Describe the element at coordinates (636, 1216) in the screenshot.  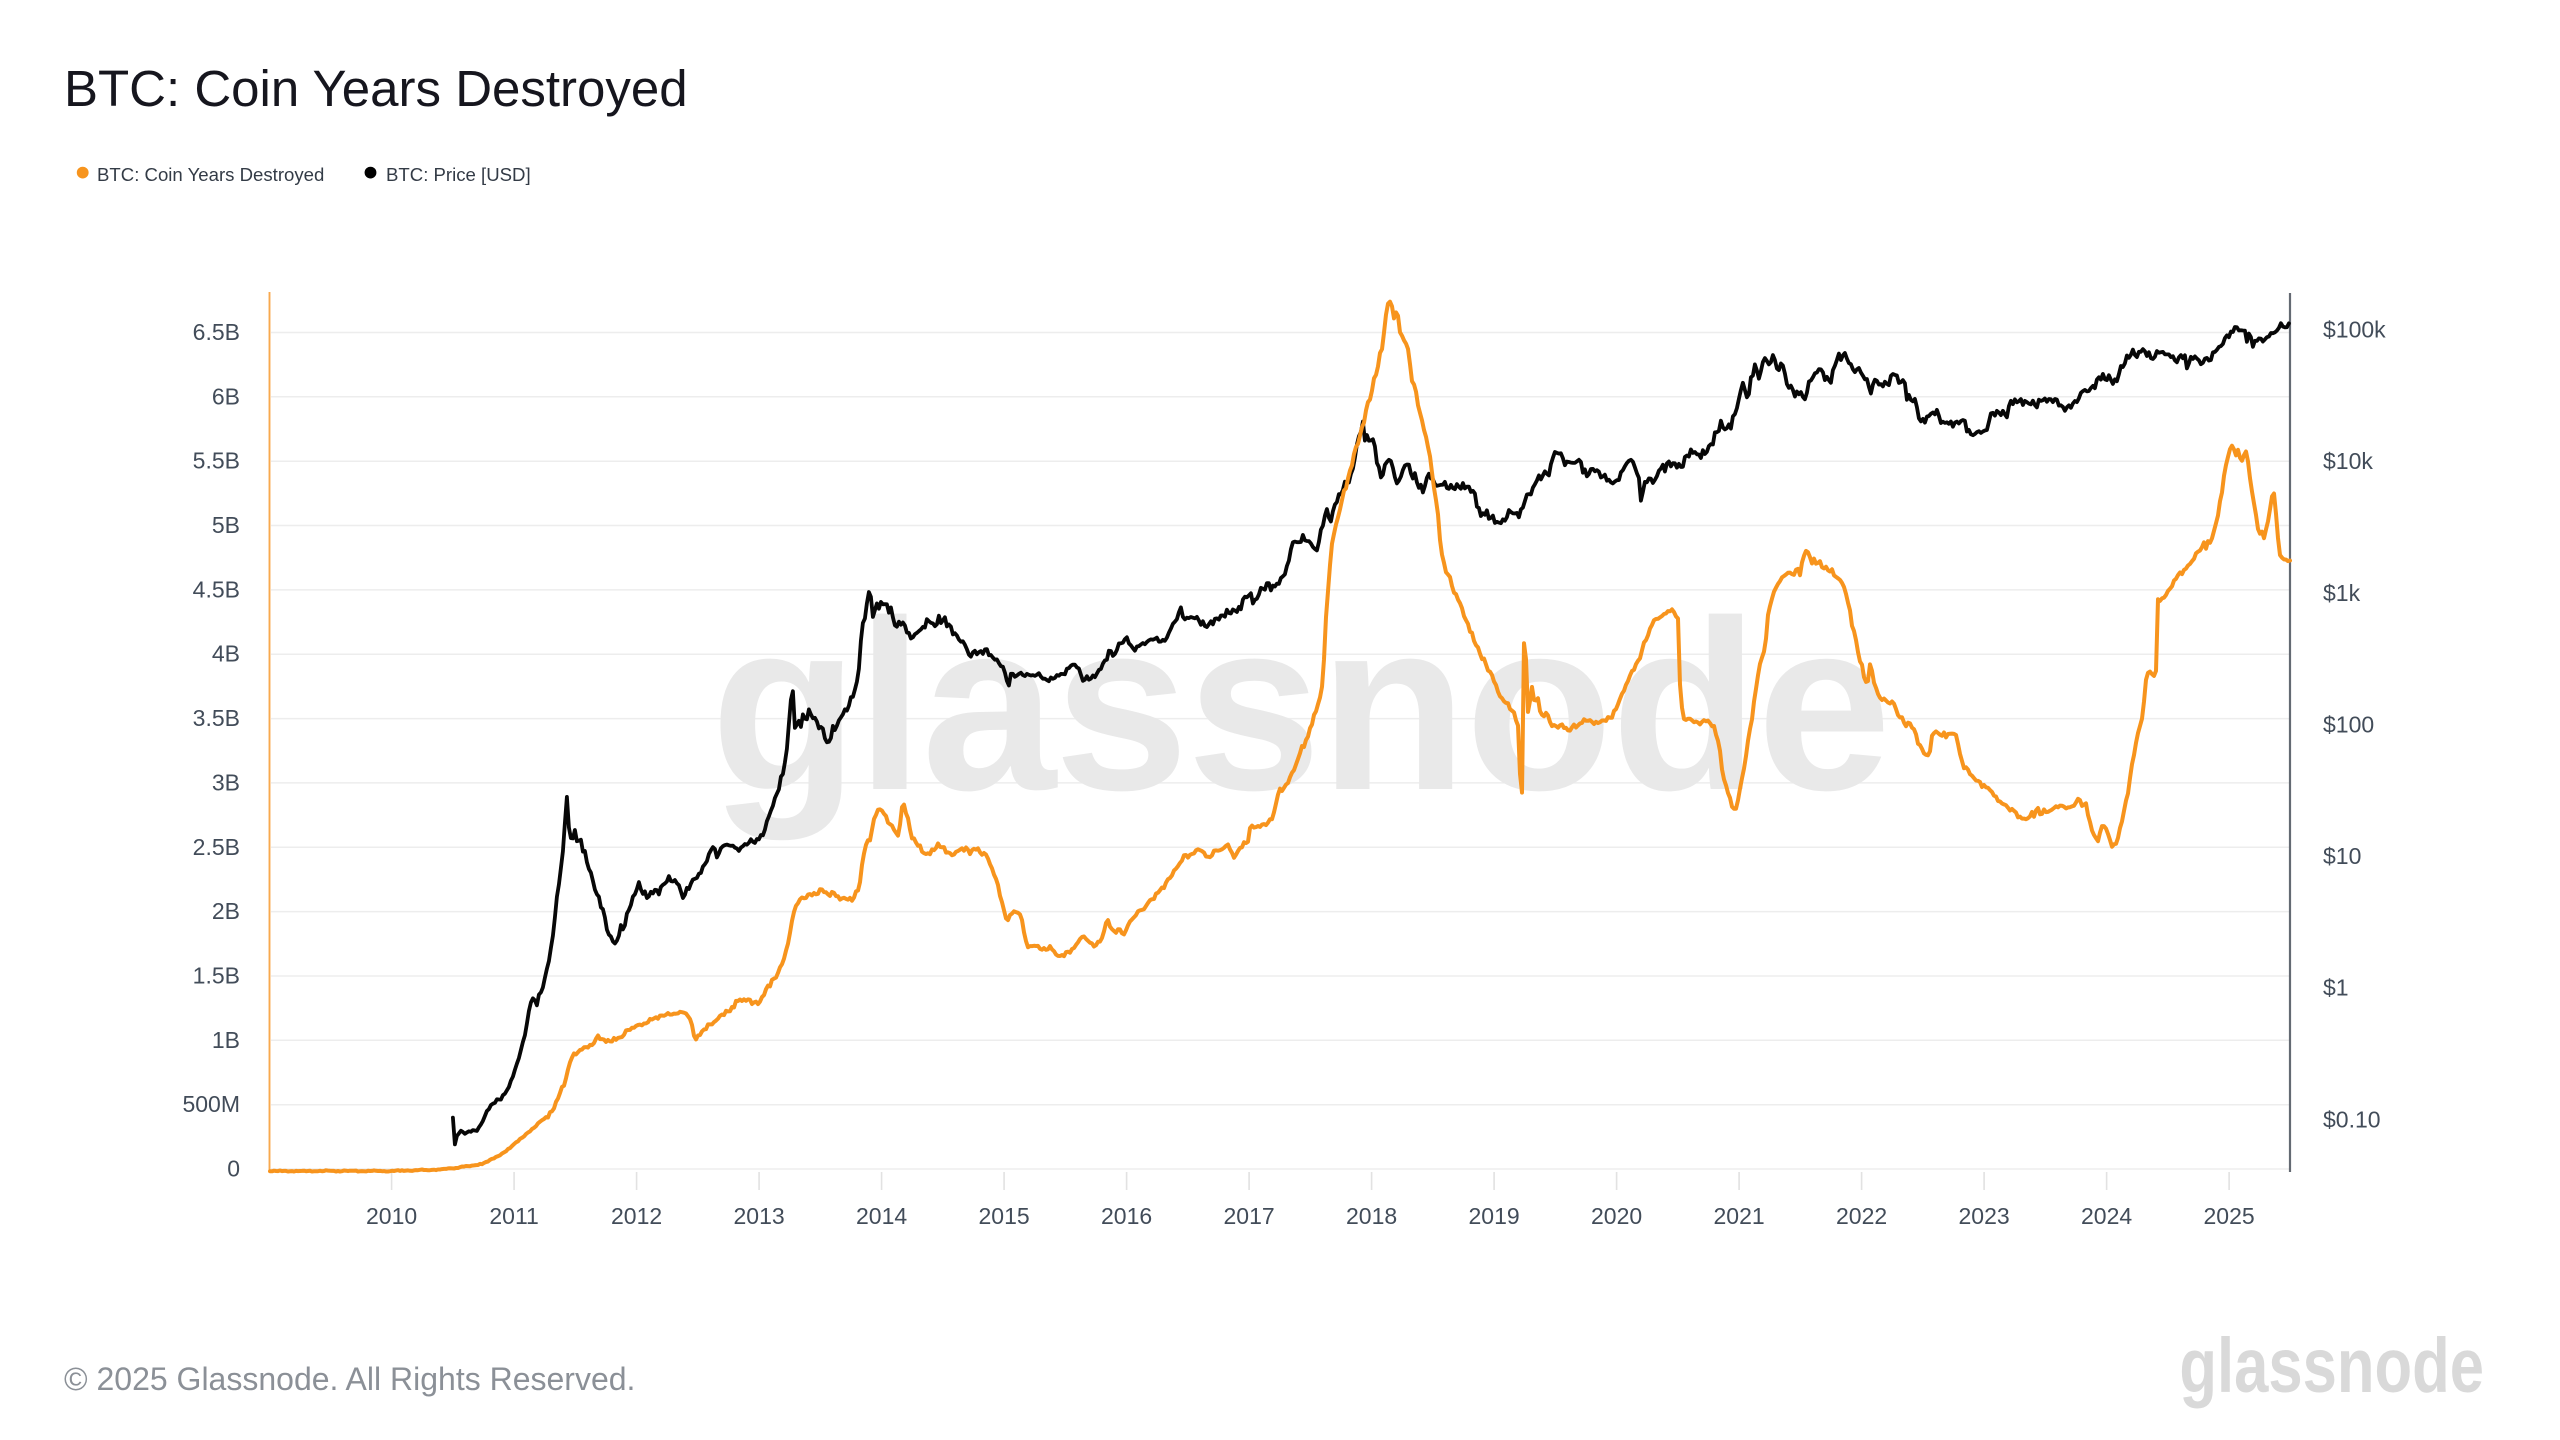
I see `svg-text: 2012` at that location.